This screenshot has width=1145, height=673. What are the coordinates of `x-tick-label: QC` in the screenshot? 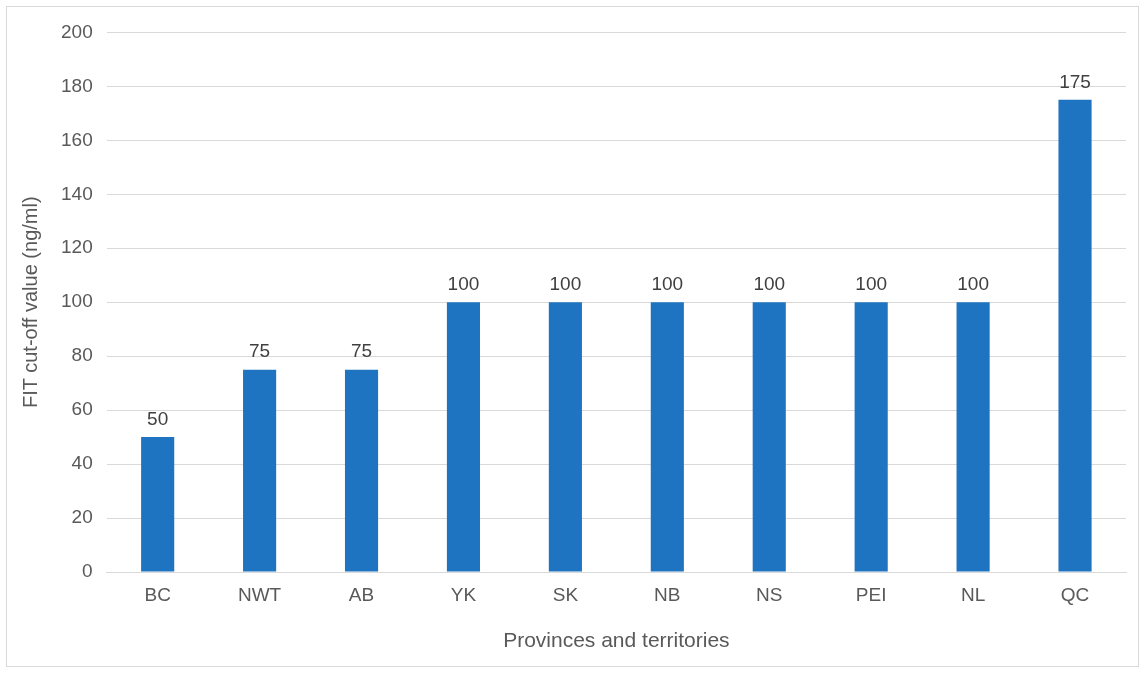 It's located at (1075, 594).